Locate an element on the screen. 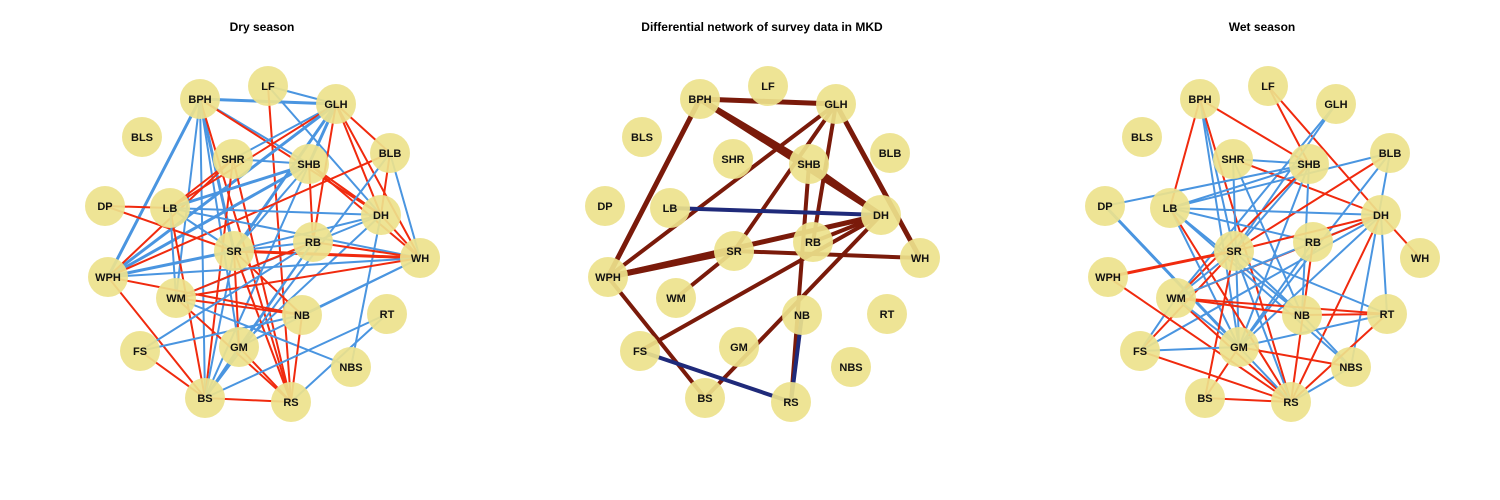 The width and height of the screenshot is (1500, 500). node-label: BS is located at coordinates (204, 399).